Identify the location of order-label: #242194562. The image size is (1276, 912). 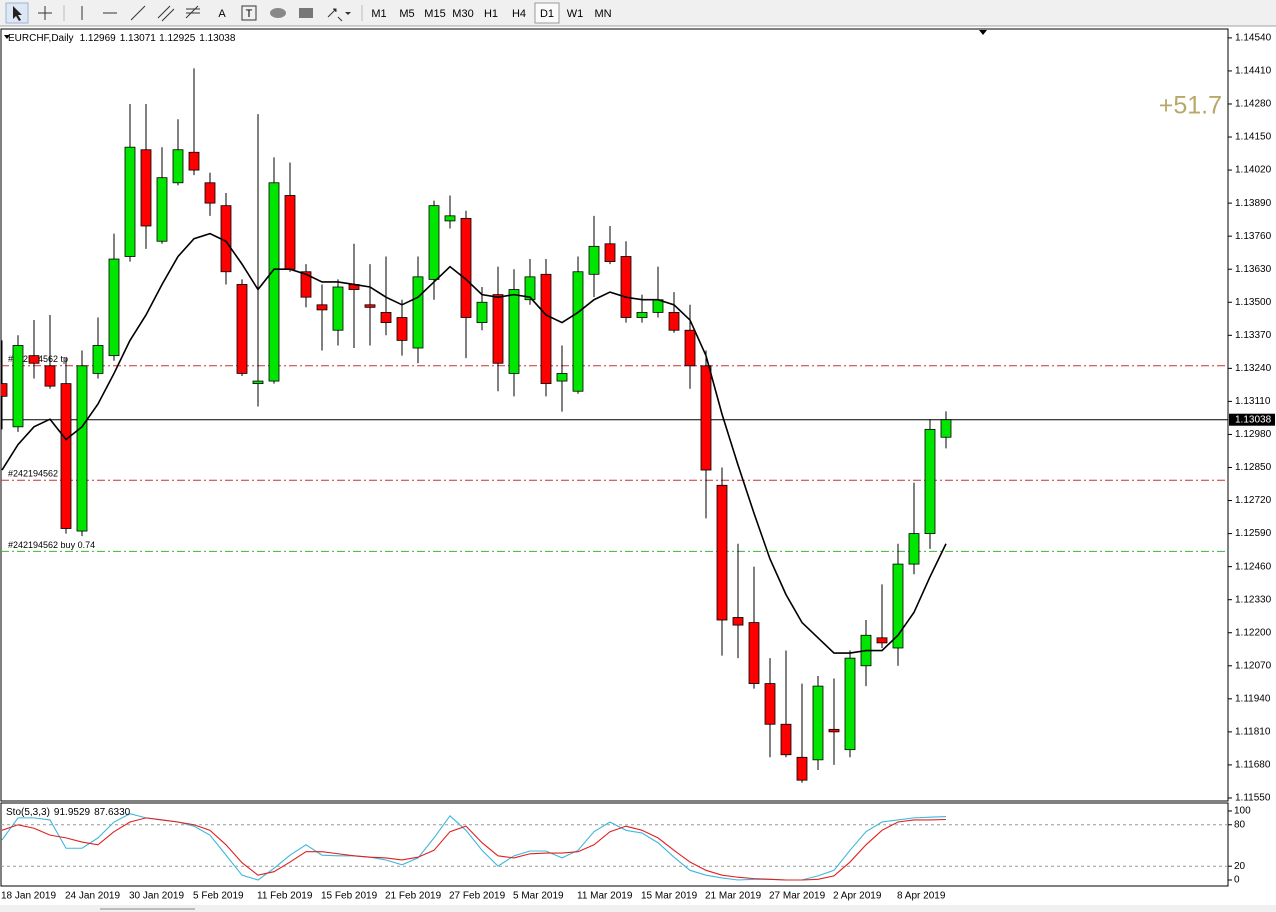
(33, 474).